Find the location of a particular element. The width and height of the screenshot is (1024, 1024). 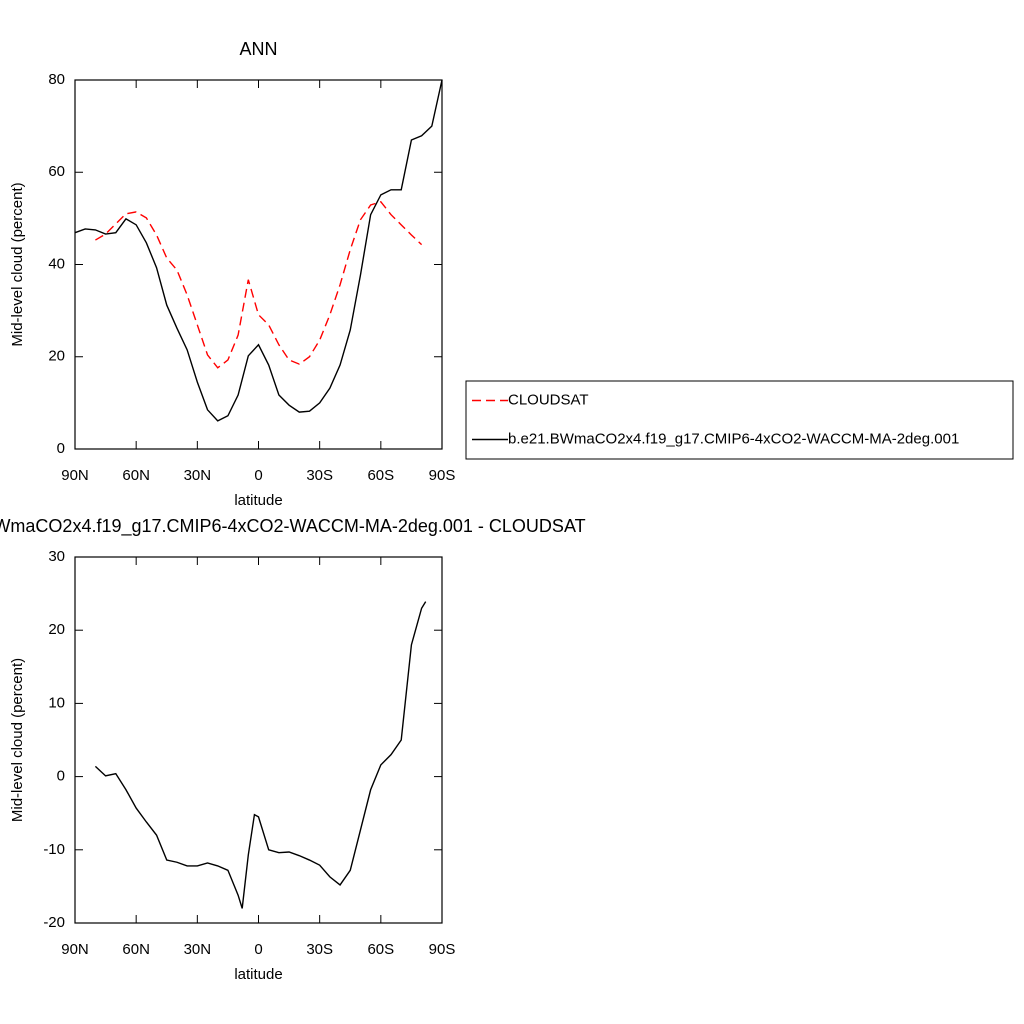

y-tick-label: 10 is located at coordinates (56, 702).